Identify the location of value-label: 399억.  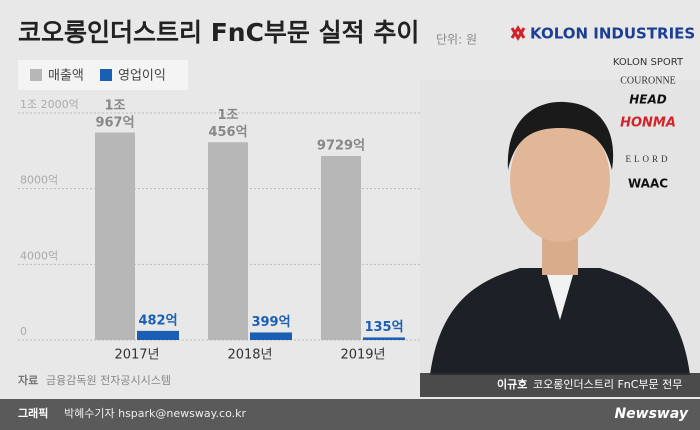
(270, 322).